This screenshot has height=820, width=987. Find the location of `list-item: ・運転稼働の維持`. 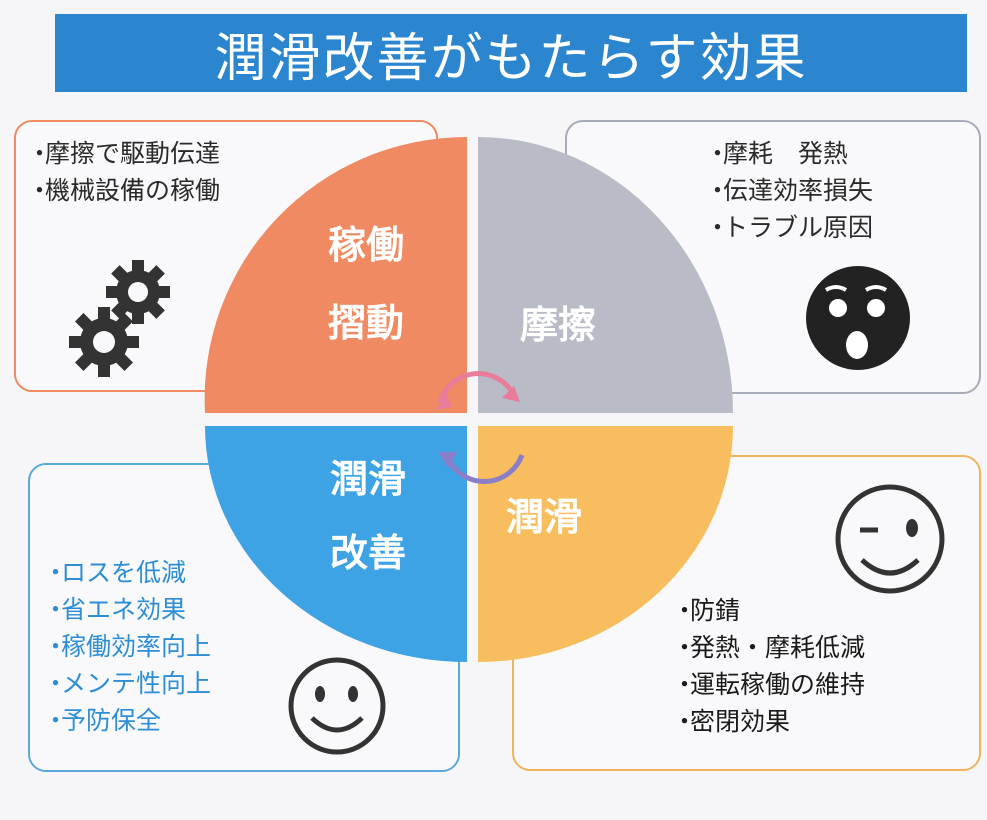

list-item: ・運転稼働の維持 is located at coordinates (769, 684).